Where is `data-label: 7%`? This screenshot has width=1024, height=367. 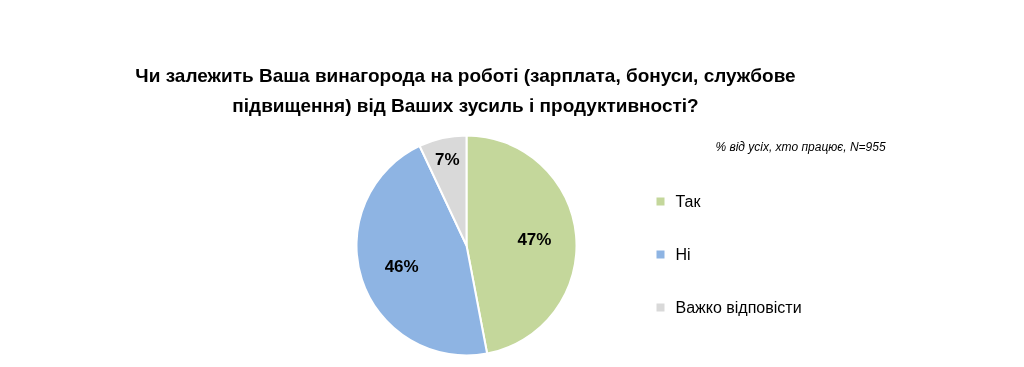 data-label: 7% is located at coordinates (447, 160).